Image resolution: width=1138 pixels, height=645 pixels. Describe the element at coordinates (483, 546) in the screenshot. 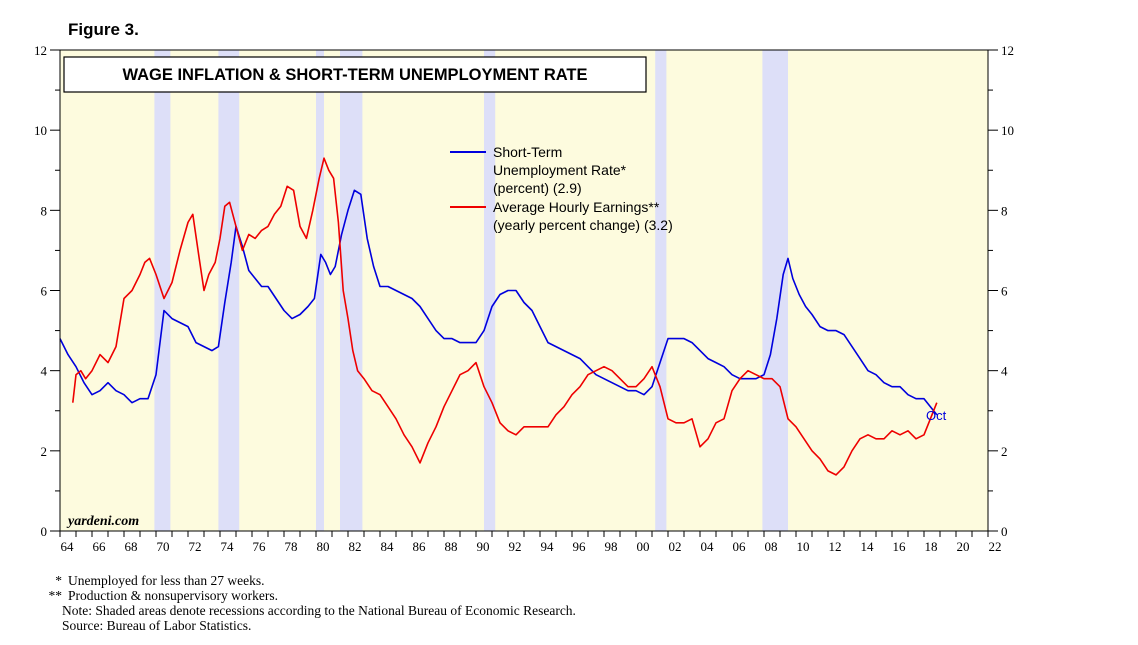

I see `x-tick-label: 90` at that location.